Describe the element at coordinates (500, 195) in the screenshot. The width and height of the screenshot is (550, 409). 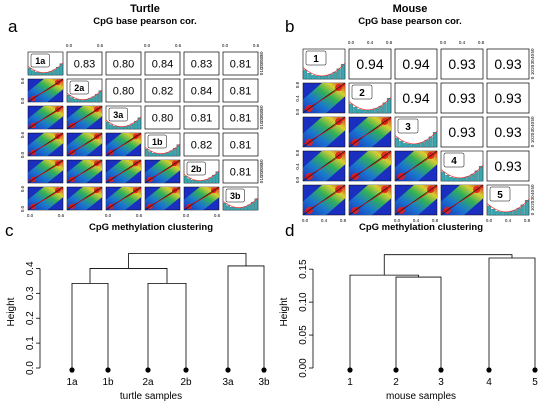
I see `sample-label: 5` at that location.